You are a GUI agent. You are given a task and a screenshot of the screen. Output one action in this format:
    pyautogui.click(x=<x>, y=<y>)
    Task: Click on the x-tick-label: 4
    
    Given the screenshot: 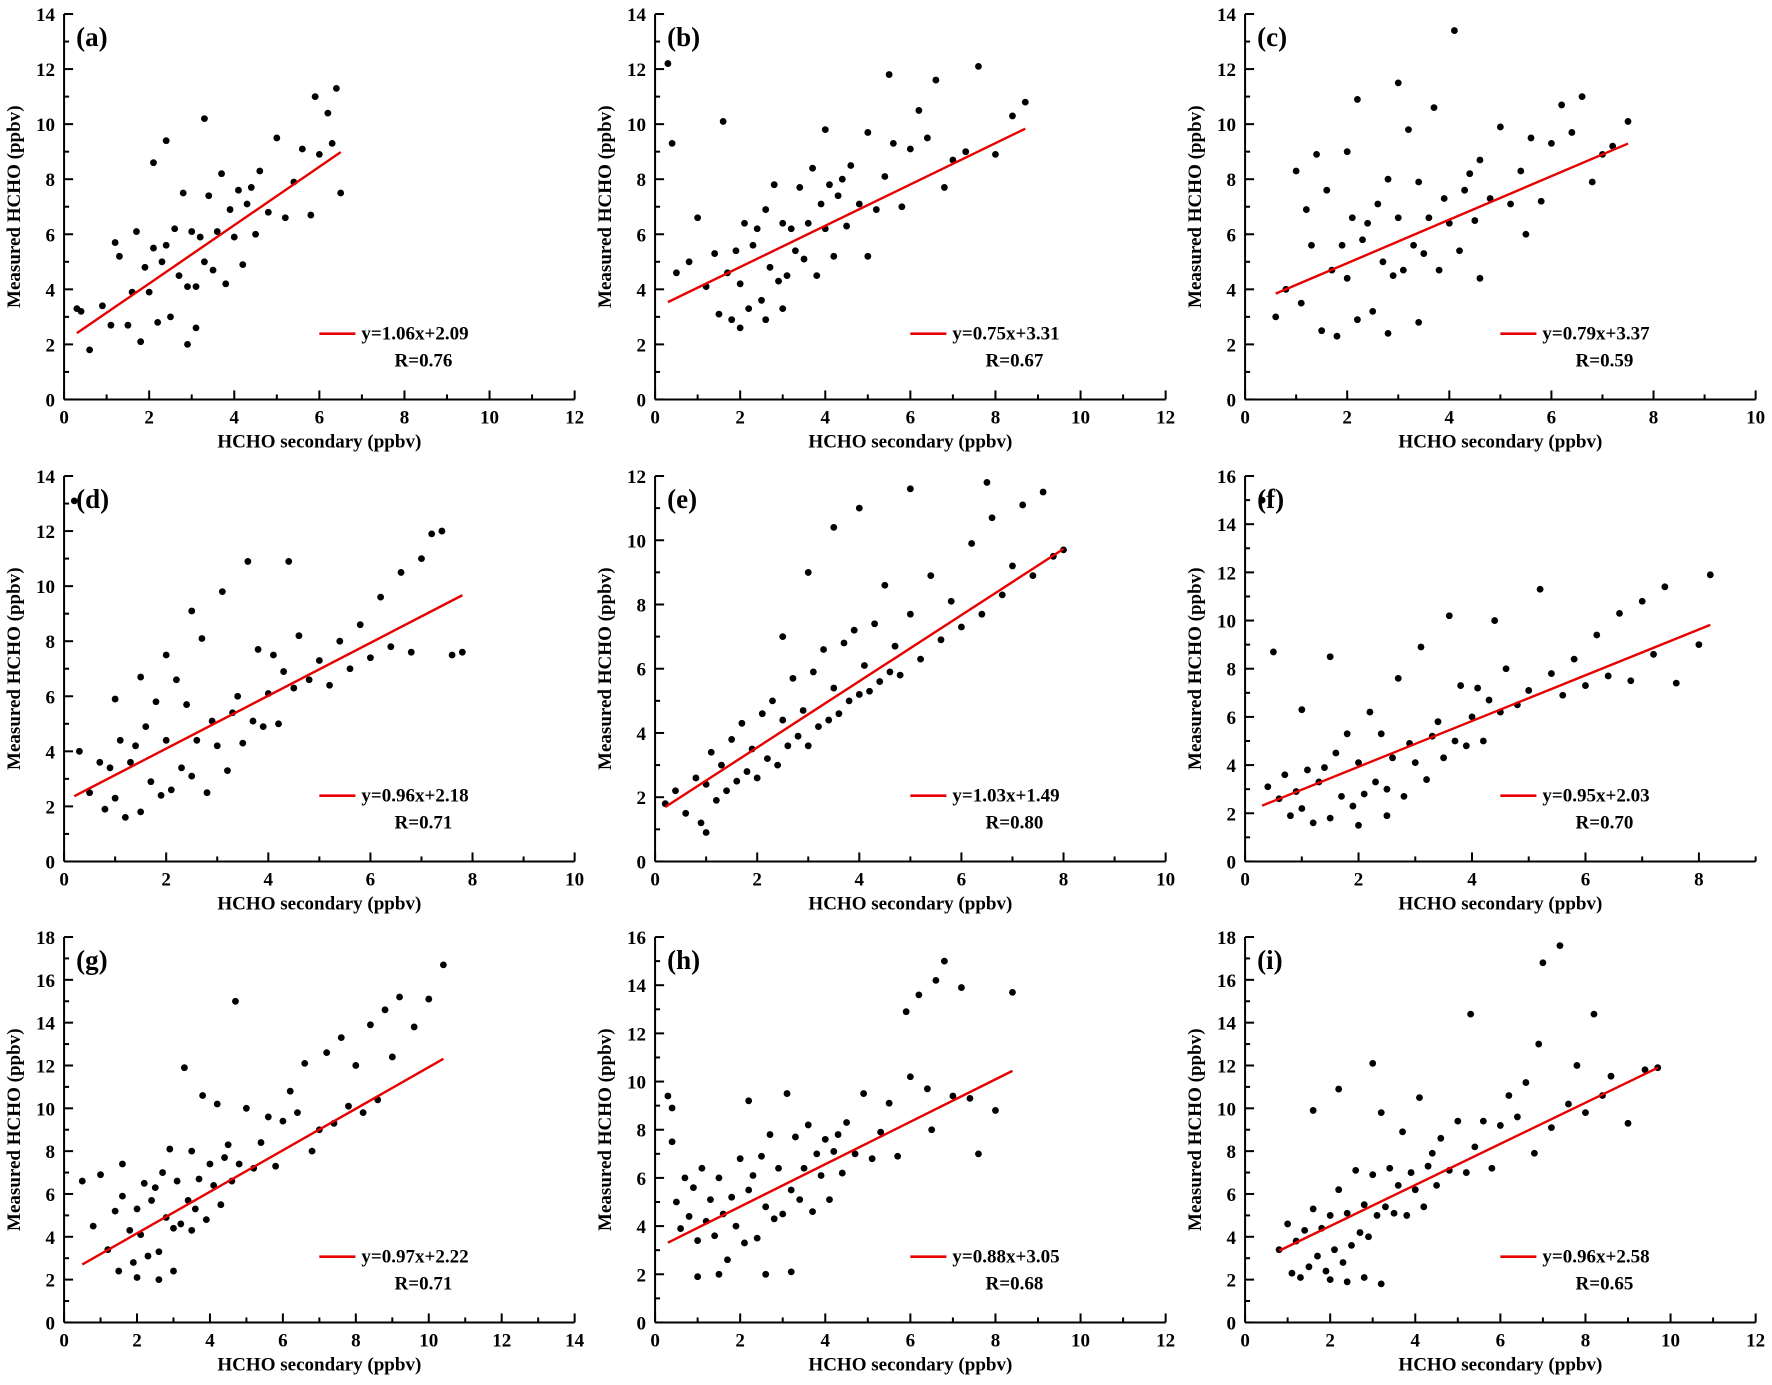 What is the action you would take?
    pyautogui.click(x=825, y=417)
    